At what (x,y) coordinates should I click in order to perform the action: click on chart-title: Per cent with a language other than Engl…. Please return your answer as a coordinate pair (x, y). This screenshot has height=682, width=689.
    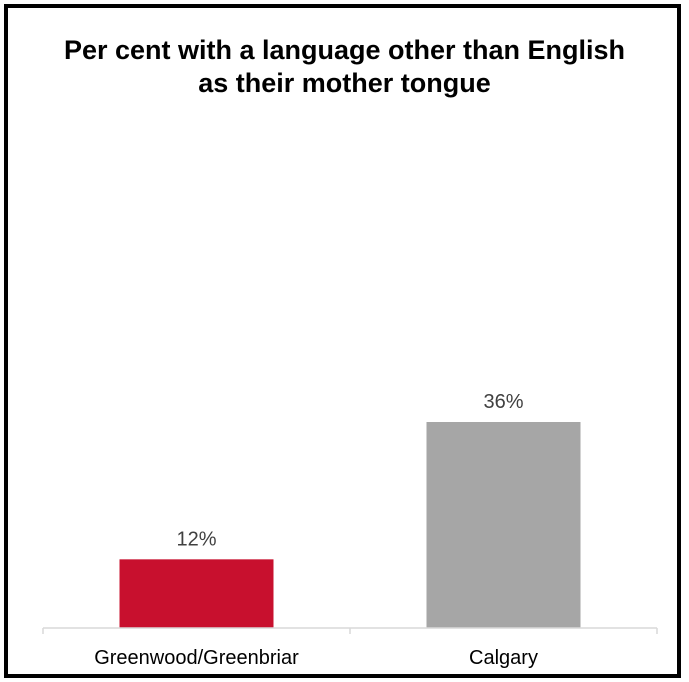
    Looking at the image, I should click on (344, 66).